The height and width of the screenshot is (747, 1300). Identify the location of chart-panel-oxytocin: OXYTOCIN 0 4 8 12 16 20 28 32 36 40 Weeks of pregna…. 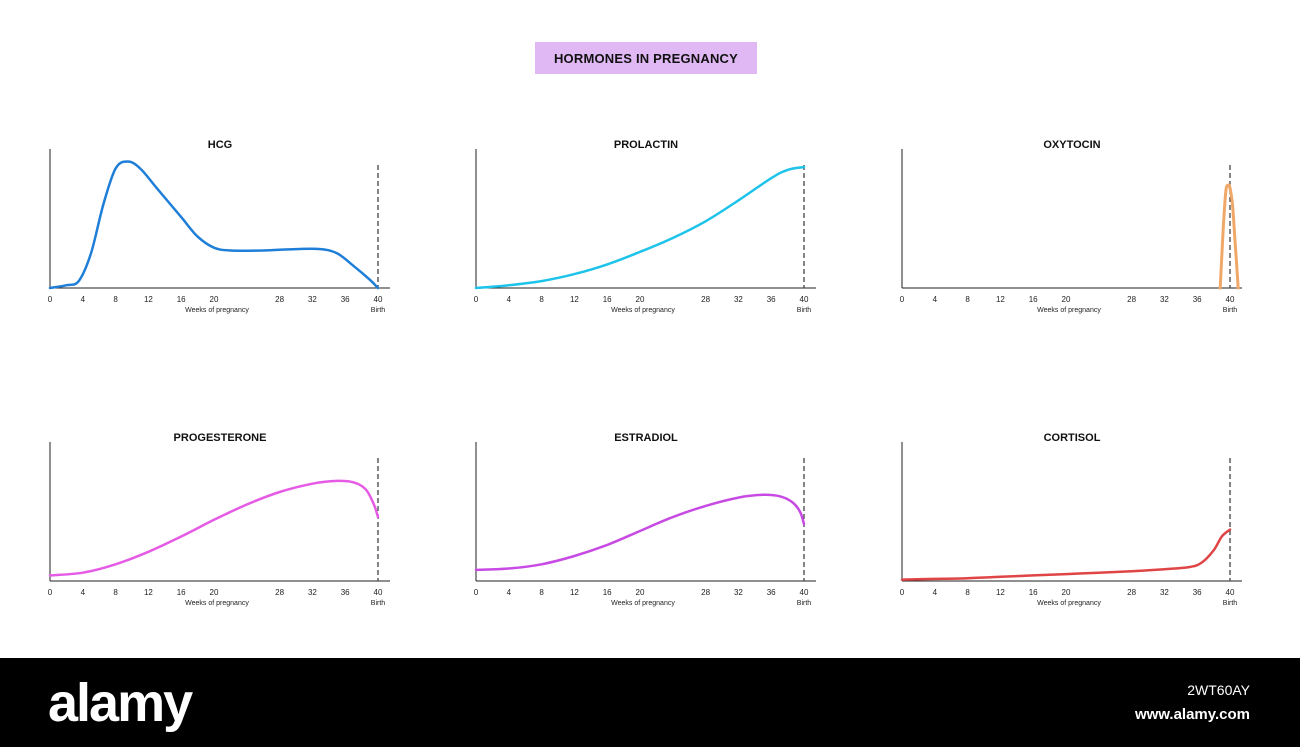
(1091, 234).